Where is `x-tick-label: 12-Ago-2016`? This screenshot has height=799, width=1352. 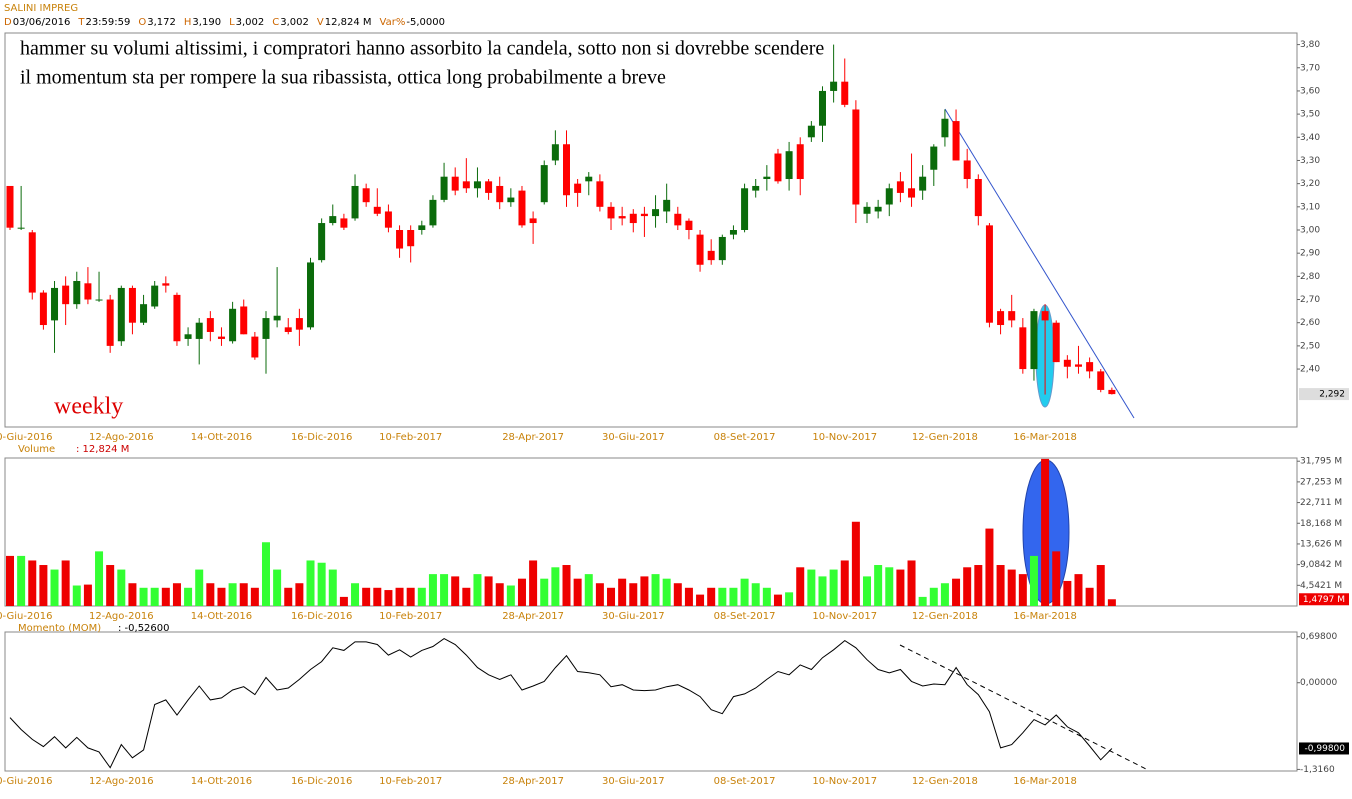
x-tick-label: 12-Ago-2016 is located at coordinates (121, 437).